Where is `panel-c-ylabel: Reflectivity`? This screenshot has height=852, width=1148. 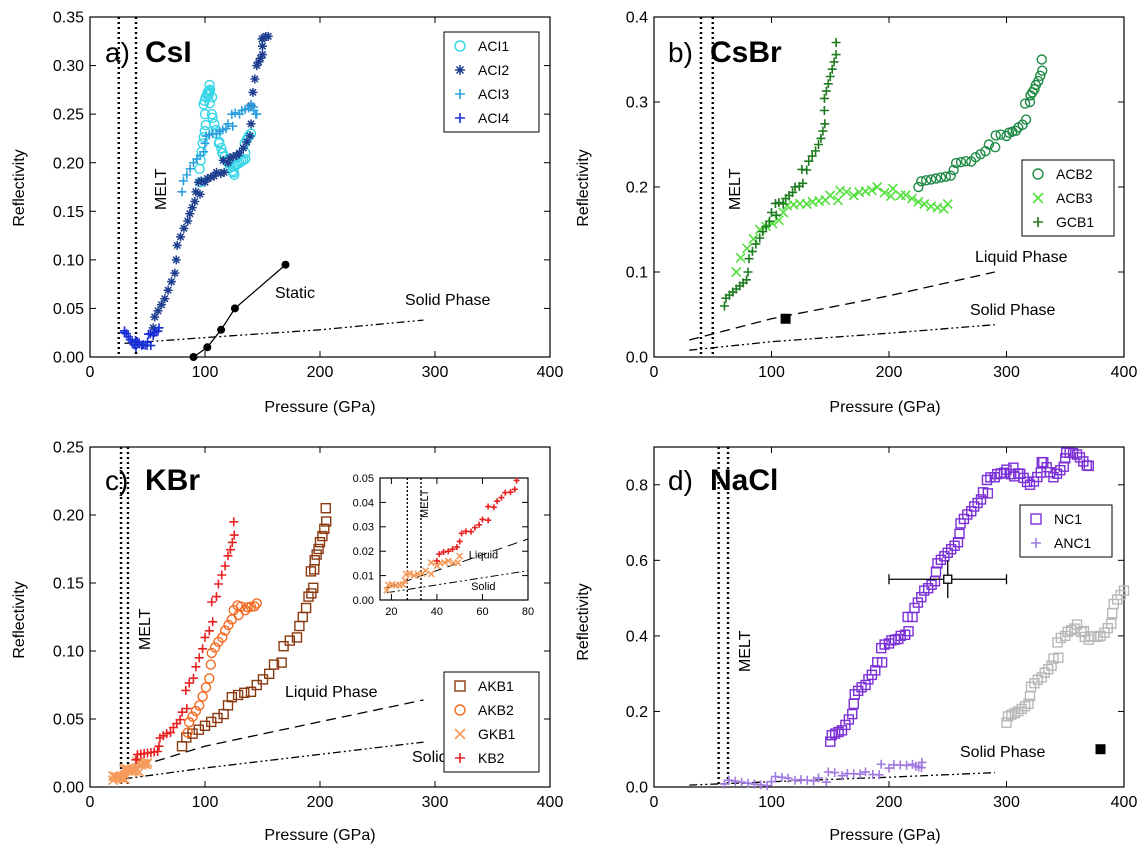
panel-c-ylabel: Reflectivity is located at coordinates (19, 619).